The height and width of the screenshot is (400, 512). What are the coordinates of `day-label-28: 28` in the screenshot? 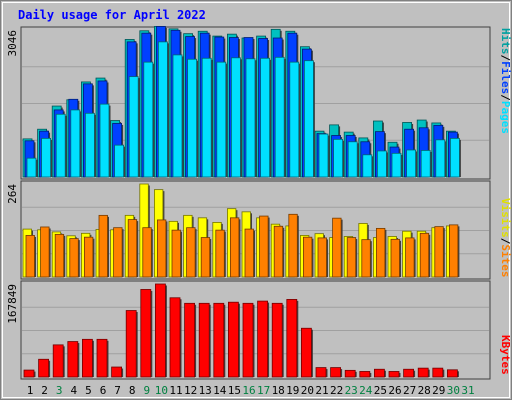 It's located at (424, 390).